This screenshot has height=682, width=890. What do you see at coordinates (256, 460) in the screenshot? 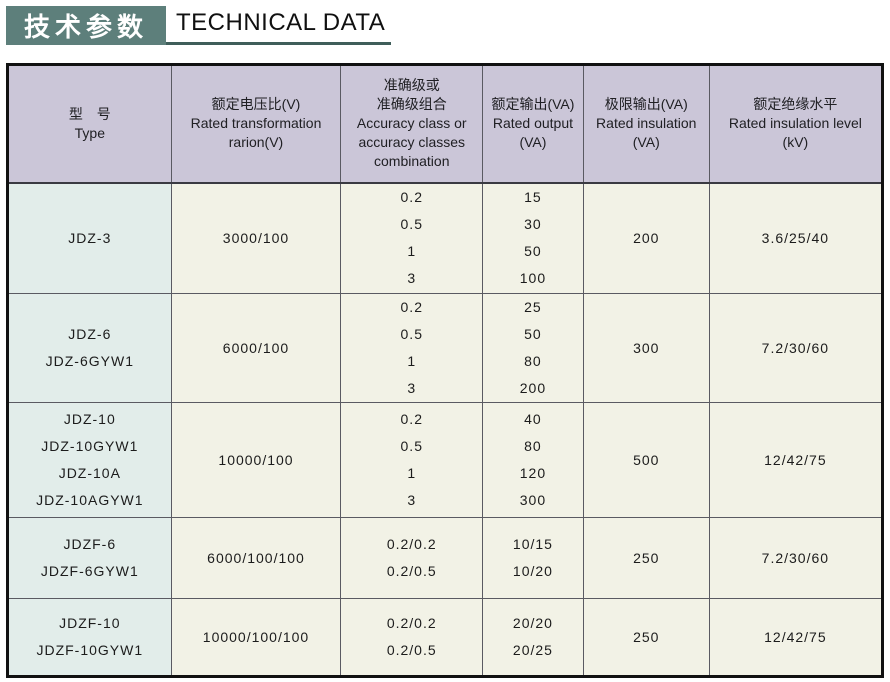
I see `cell-voltage-ratio: 10000/100` at bounding box center [256, 460].